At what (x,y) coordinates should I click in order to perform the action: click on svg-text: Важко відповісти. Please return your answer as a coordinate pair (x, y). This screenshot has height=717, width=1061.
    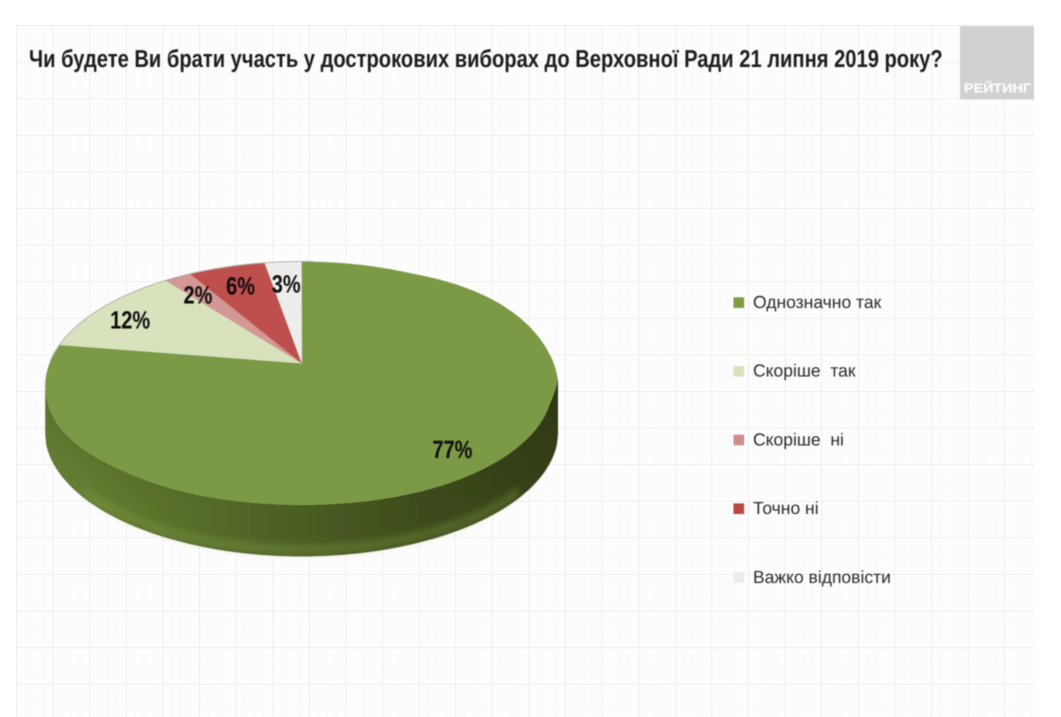
    Looking at the image, I should click on (822, 577).